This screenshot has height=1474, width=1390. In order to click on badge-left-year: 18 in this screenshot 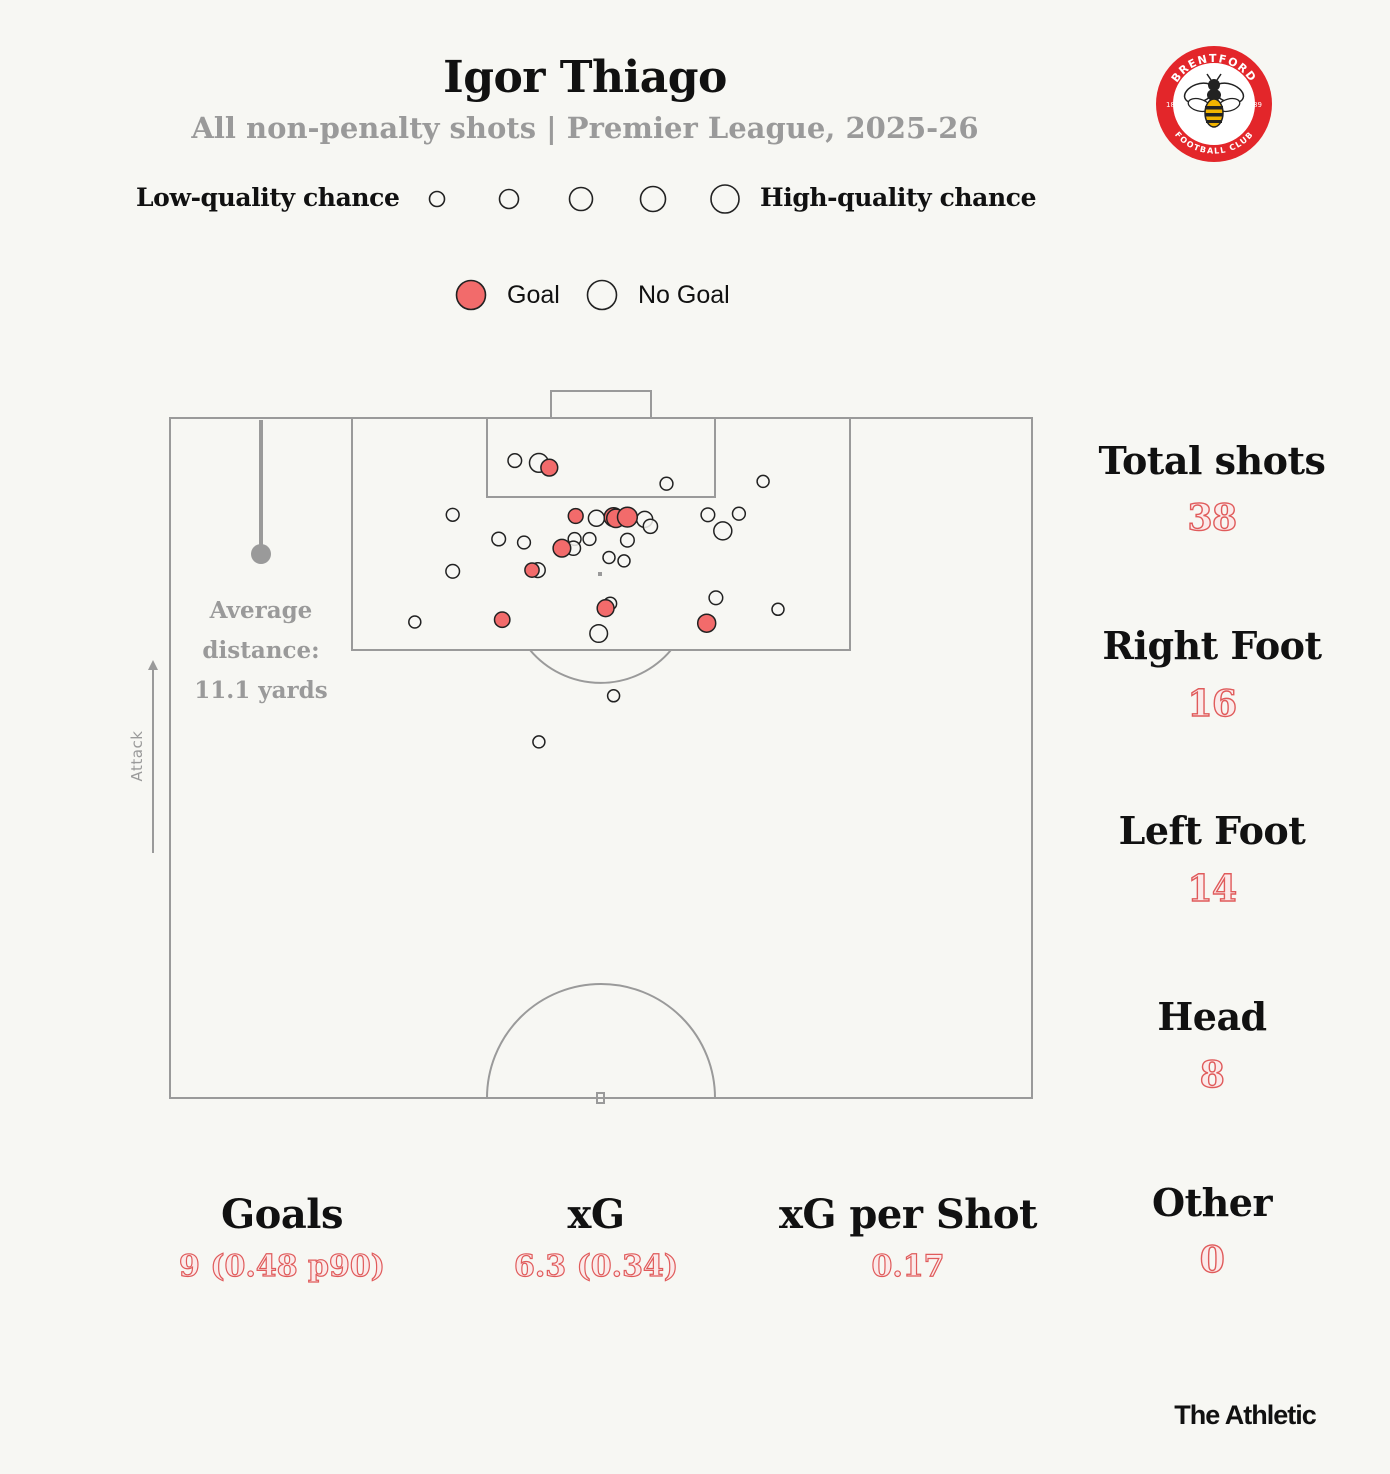, I will do `click(1170, 105)`.